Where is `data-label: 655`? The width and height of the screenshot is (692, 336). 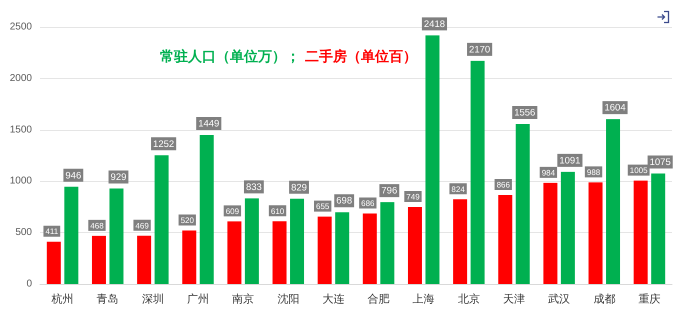 data-label: 655 is located at coordinates (323, 207).